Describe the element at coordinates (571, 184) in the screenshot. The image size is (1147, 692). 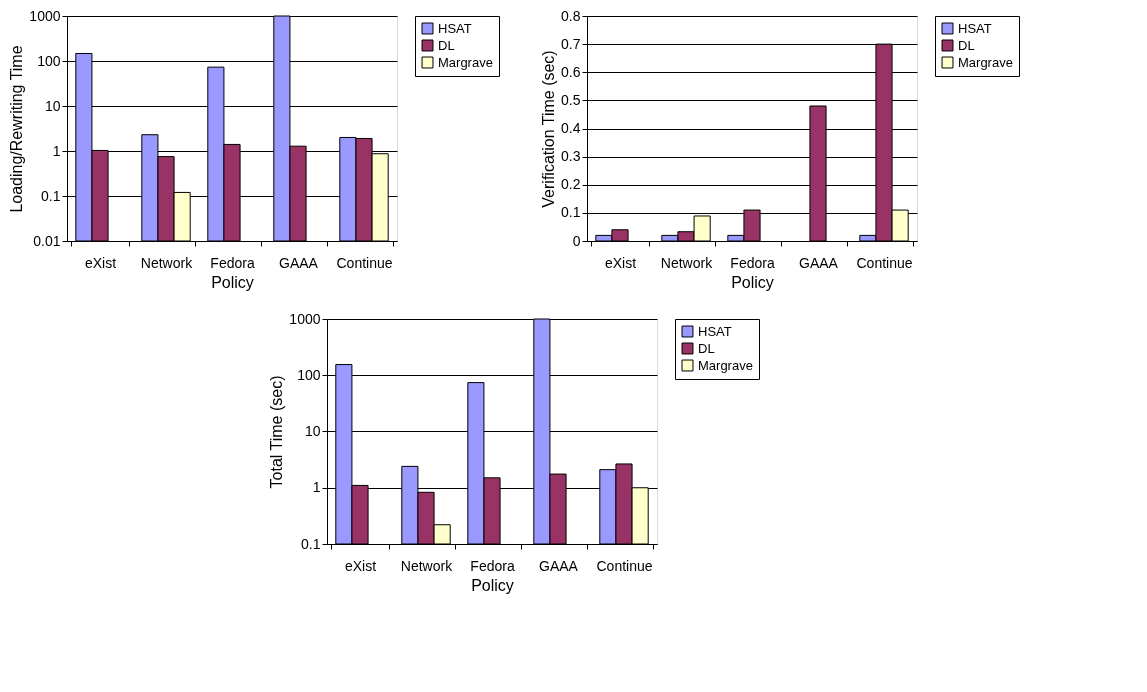
I see `y-tick-label: 0.2` at that location.